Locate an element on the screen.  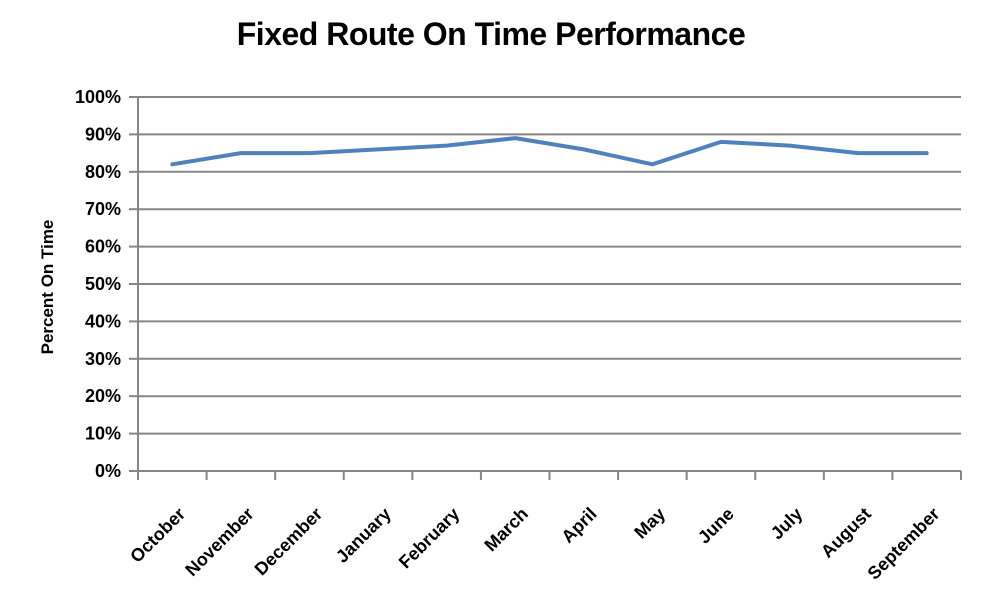
x-tick-label: April is located at coordinates (578, 525).